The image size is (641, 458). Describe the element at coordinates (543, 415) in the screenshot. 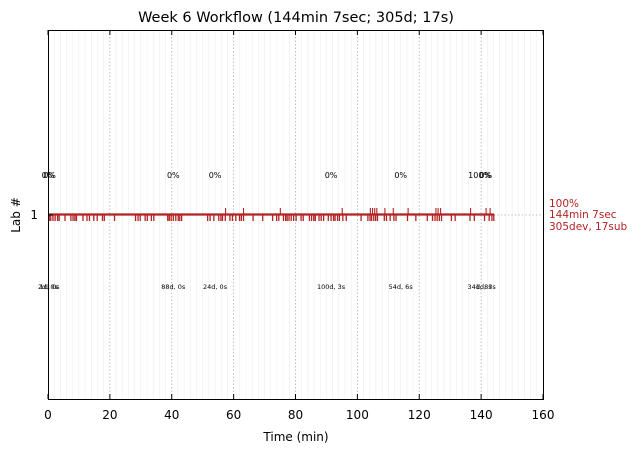

I see `x-tick-label: 160` at that location.